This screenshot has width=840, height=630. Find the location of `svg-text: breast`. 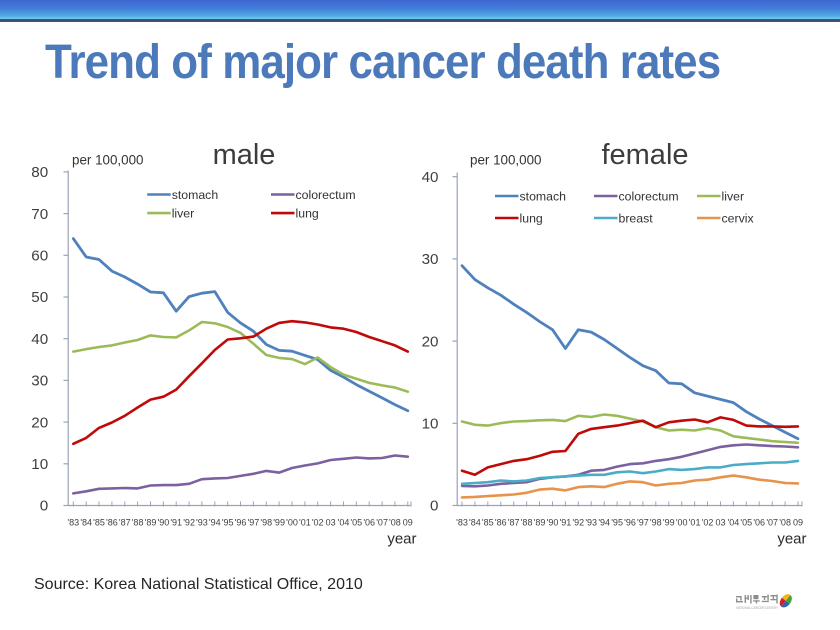

svg-text: breast is located at coordinates (636, 219).